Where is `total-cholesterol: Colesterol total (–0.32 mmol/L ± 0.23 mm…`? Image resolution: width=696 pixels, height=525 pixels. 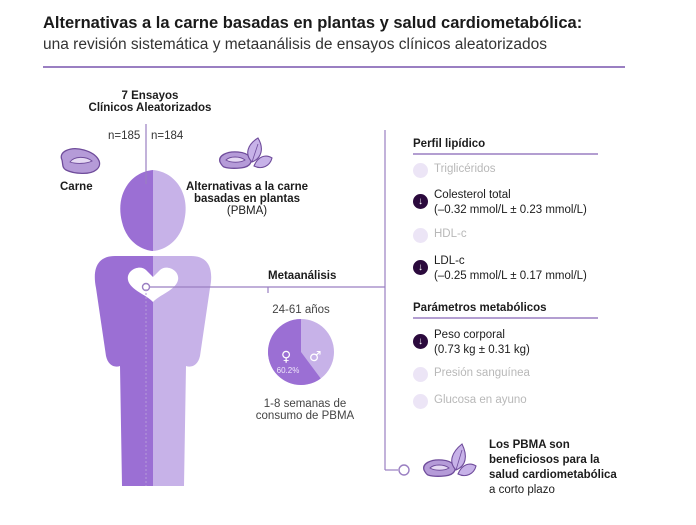
total-cholesterol: Colesterol total (–0.32 mmol/L ± 0.23 mm… is located at coordinates (510, 203).